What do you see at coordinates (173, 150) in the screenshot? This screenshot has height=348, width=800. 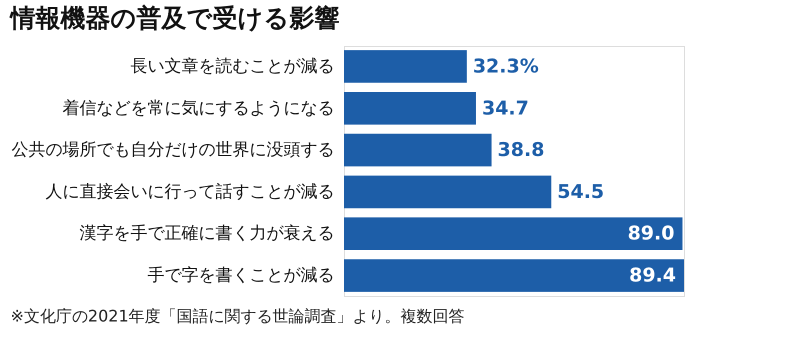 I see `y-tick-label: 公共の場所でも自分だけの世界に没頭する` at bounding box center [173, 150].